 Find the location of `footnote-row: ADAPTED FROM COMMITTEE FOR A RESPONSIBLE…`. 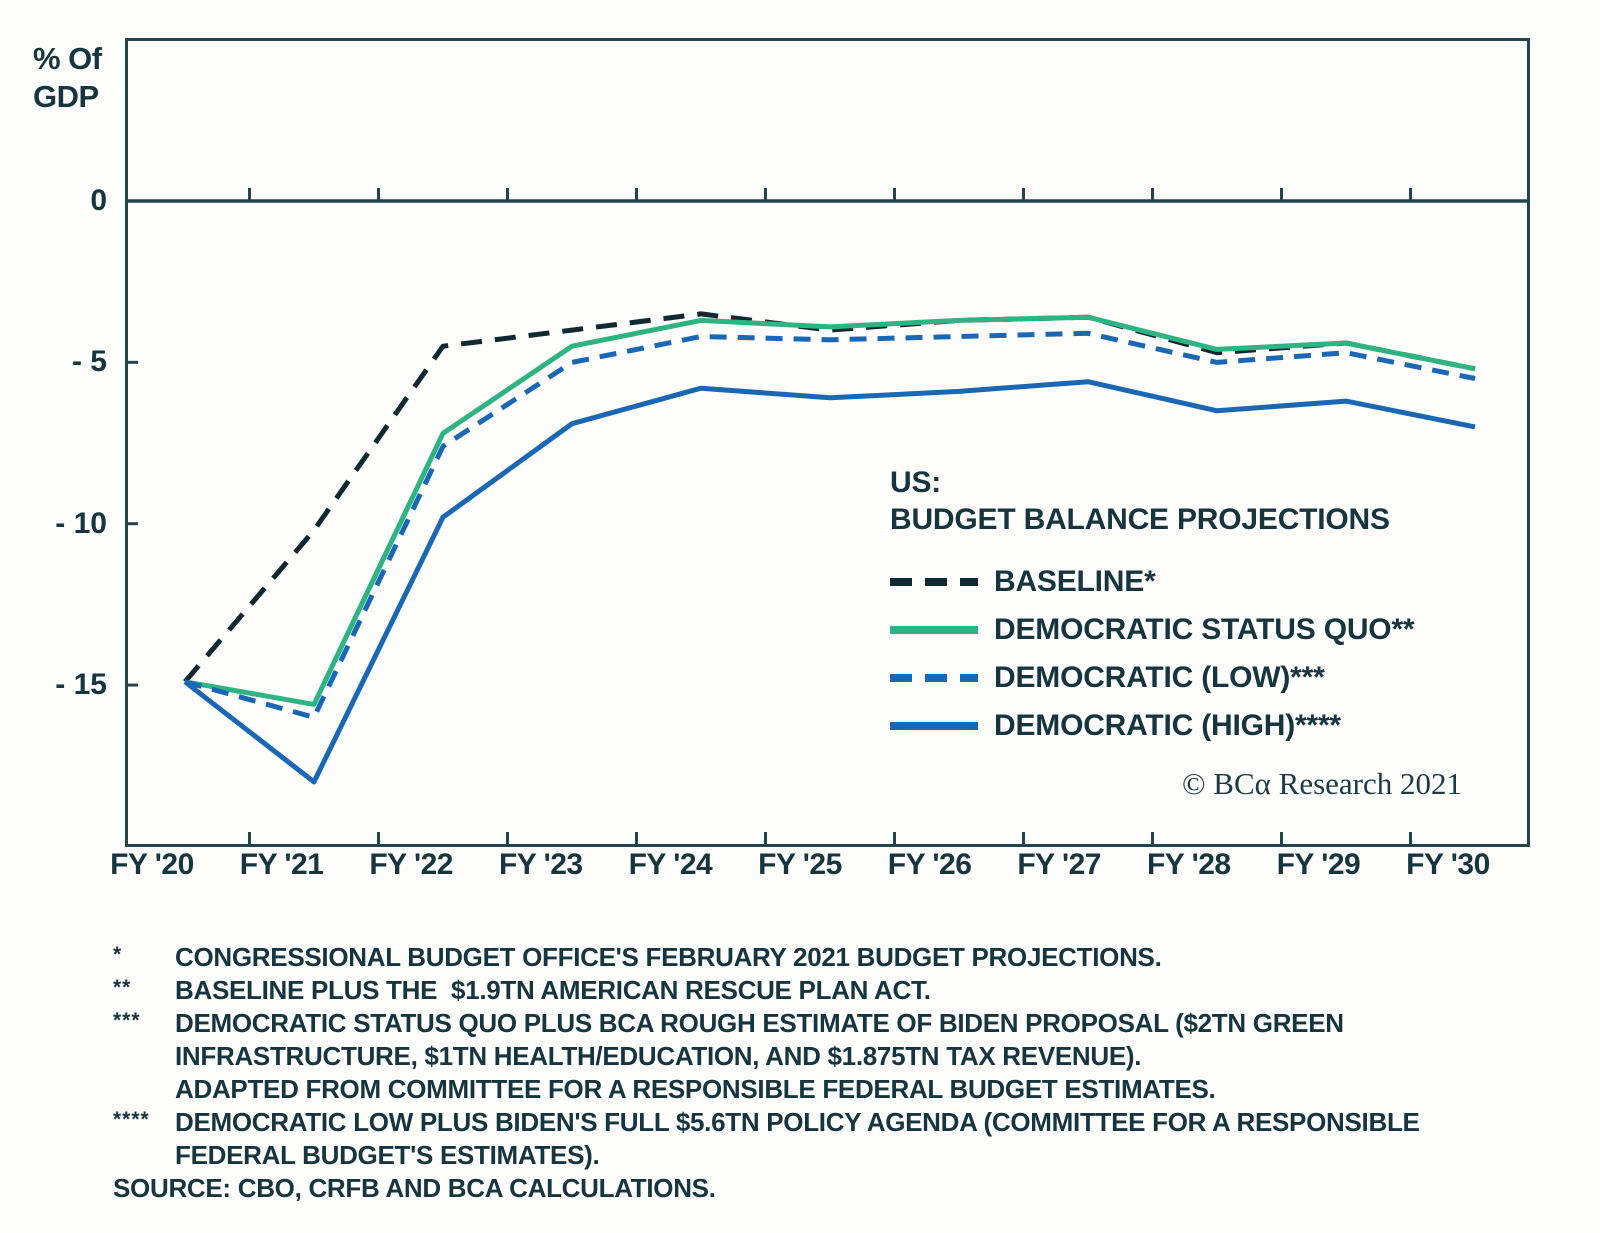

footnote-row: ADAPTED FROM COMMITTEE FOR A RESPONSIBLE… is located at coordinates (823, 1089).